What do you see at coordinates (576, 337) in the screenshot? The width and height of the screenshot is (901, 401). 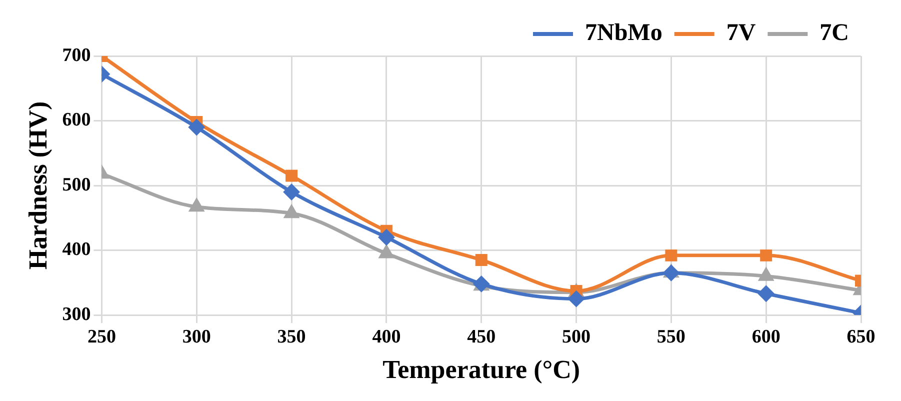 I see `x-tick-label: 500` at bounding box center [576, 337].